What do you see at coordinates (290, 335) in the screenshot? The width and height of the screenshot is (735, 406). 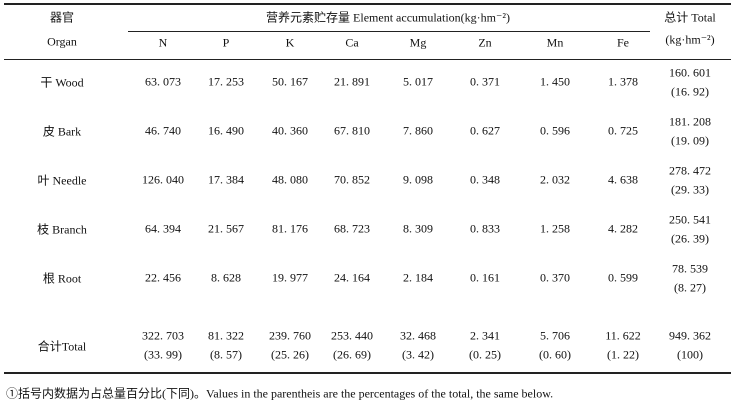 I see `total-row-value: 239. 760` at bounding box center [290, 335].